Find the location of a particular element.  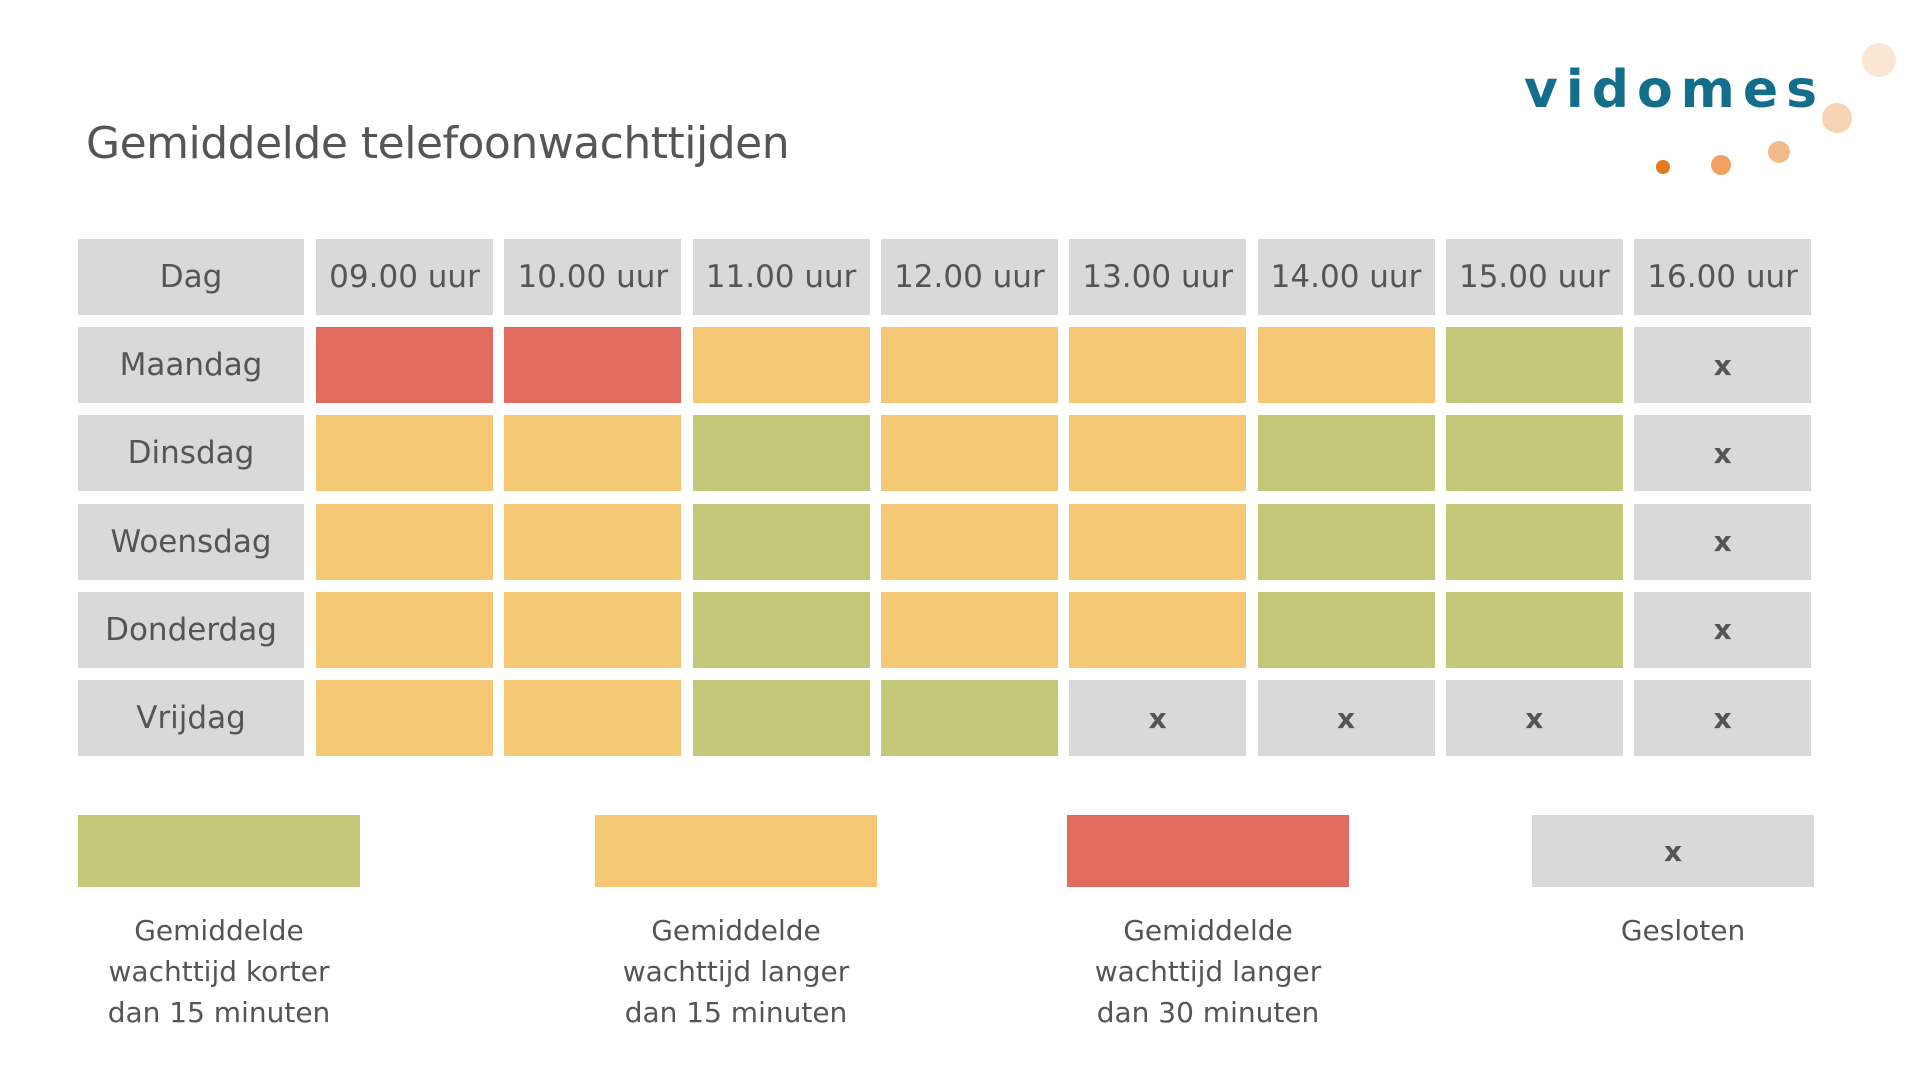

header-hour: 13.00 uur is located at coordinates (1158, 277).